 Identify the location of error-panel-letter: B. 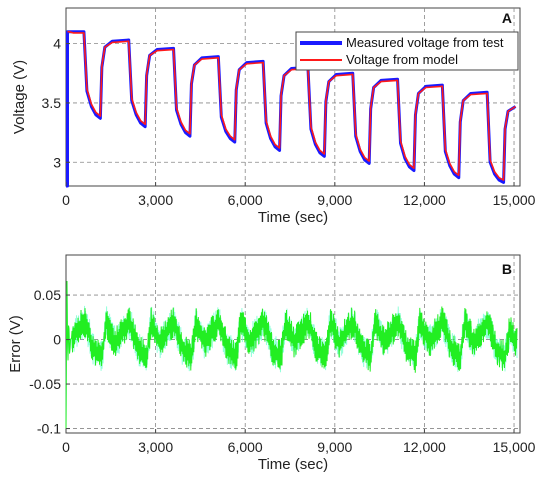
(507, 269).